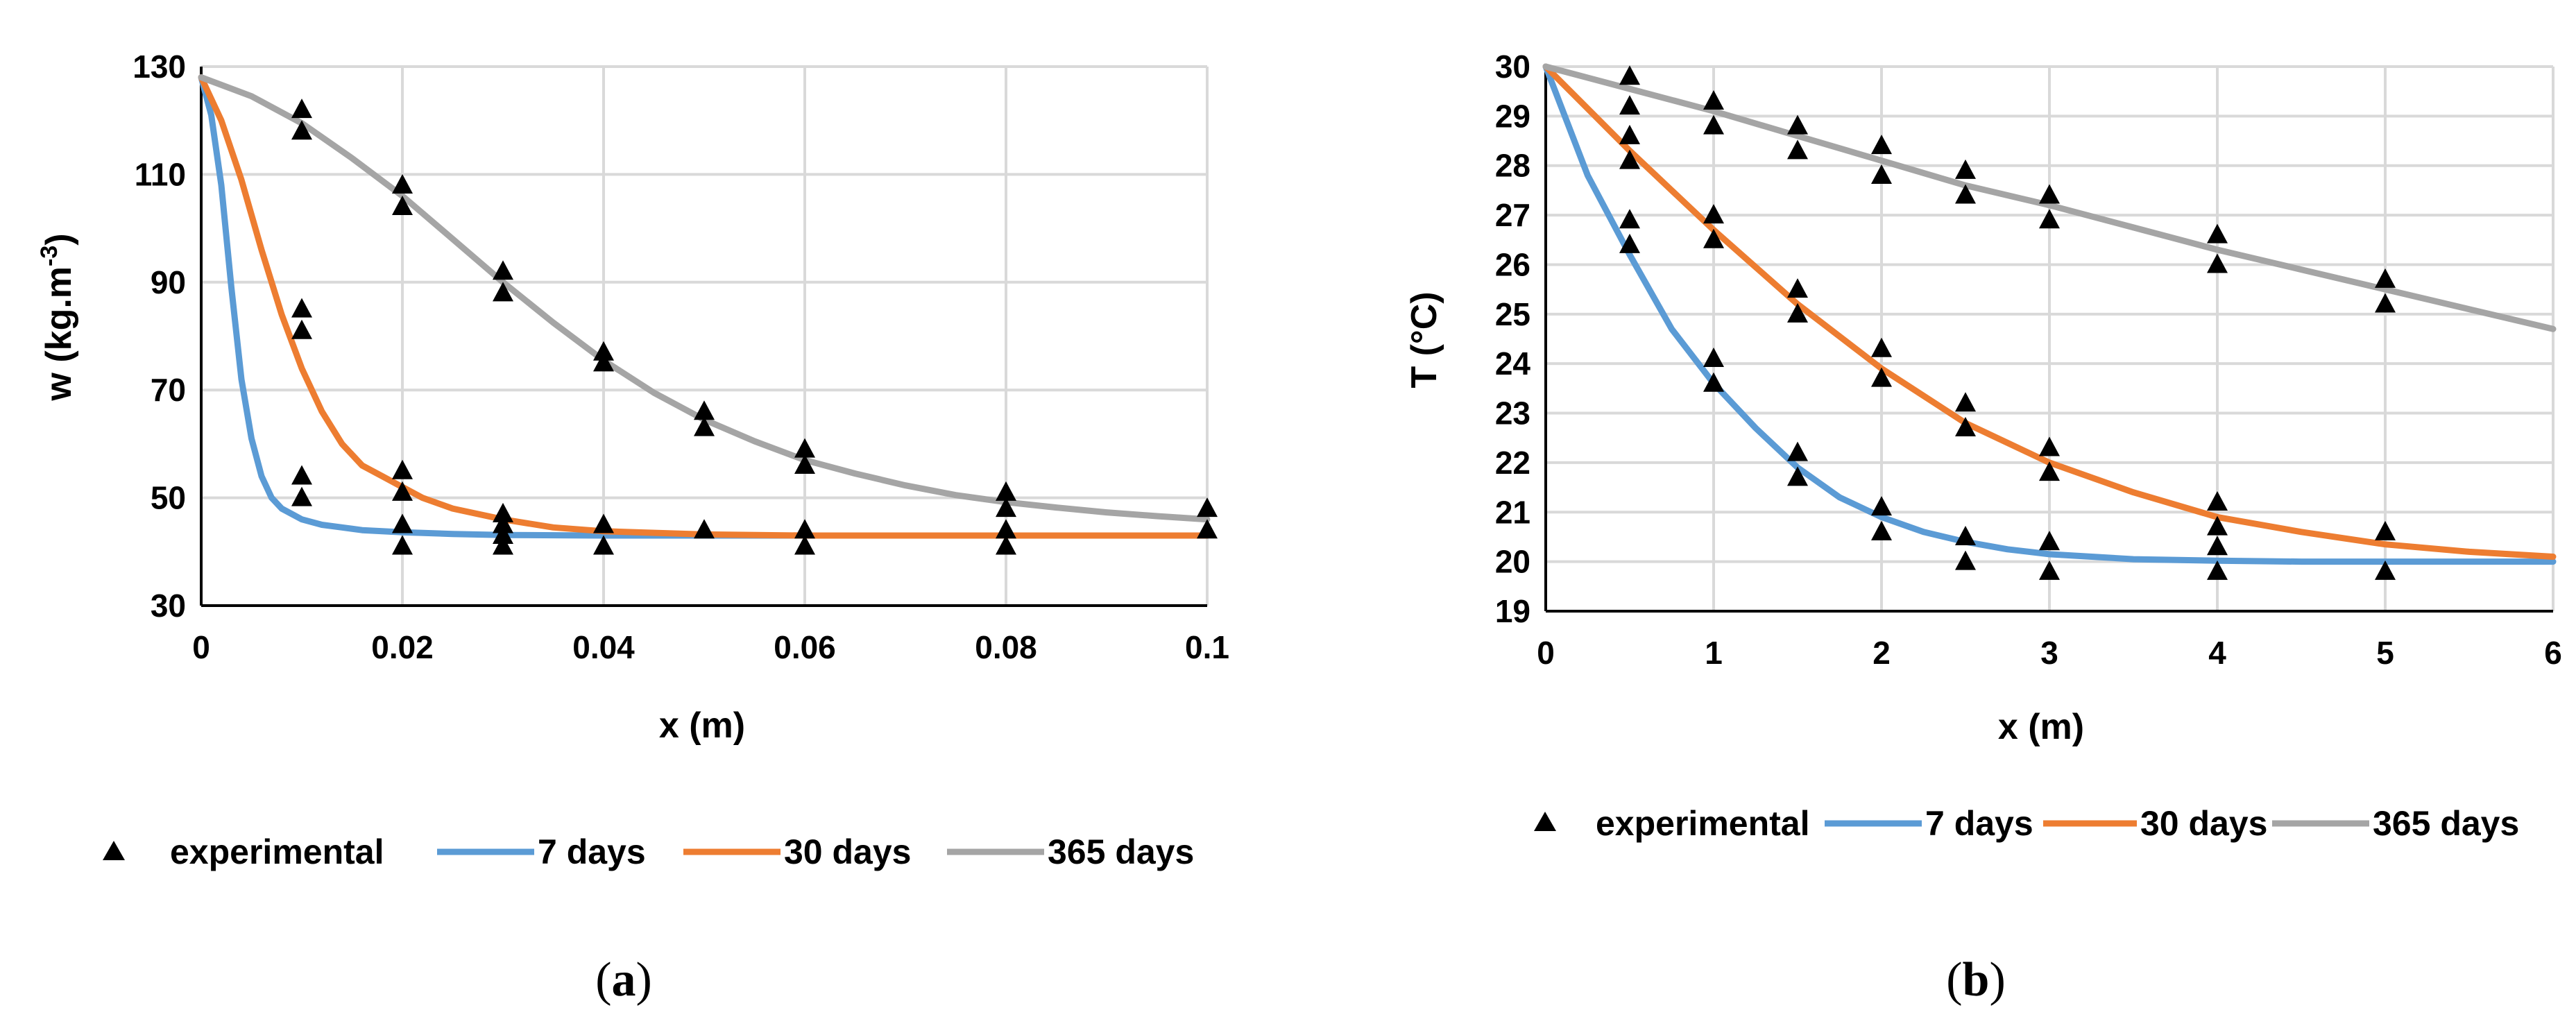  I want to click on chart-b-y-tick-label: 21, so click(1512, 512).